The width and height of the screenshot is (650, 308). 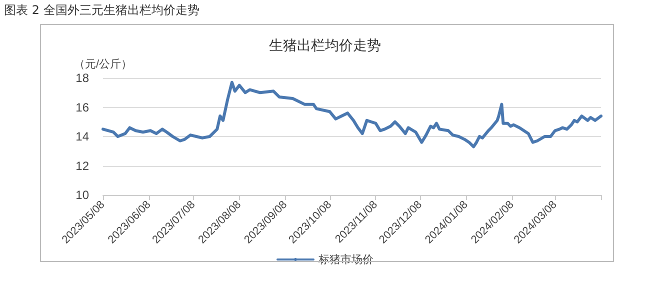 I want to click on y-tick-label: 16, so click(x=83, y=107).